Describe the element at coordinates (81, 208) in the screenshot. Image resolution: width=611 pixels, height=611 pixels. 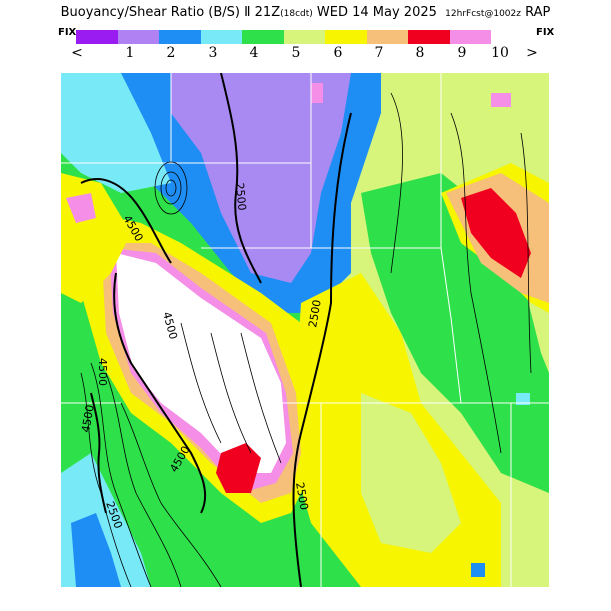
I see `pink-spot-nw` at that location.